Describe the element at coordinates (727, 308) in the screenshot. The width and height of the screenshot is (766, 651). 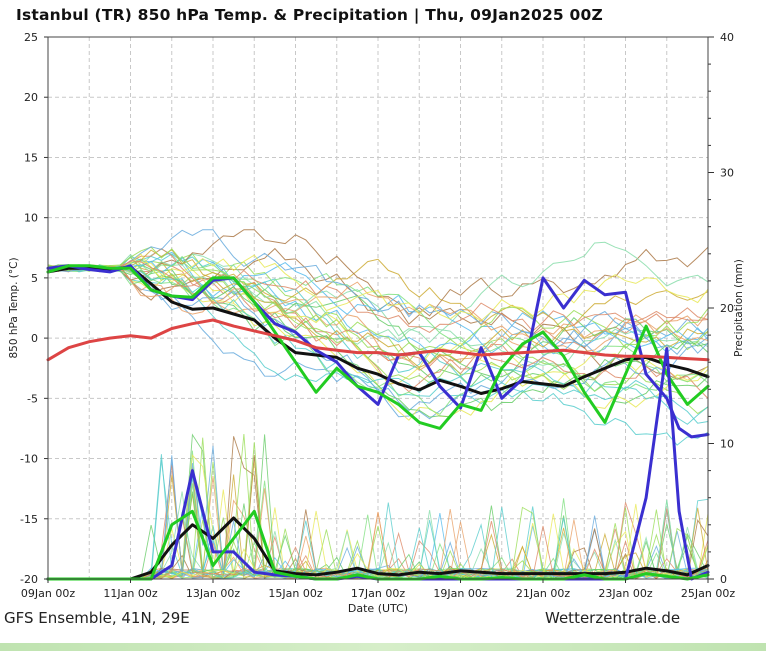
I see `y2-tick-label: 20` at that location.